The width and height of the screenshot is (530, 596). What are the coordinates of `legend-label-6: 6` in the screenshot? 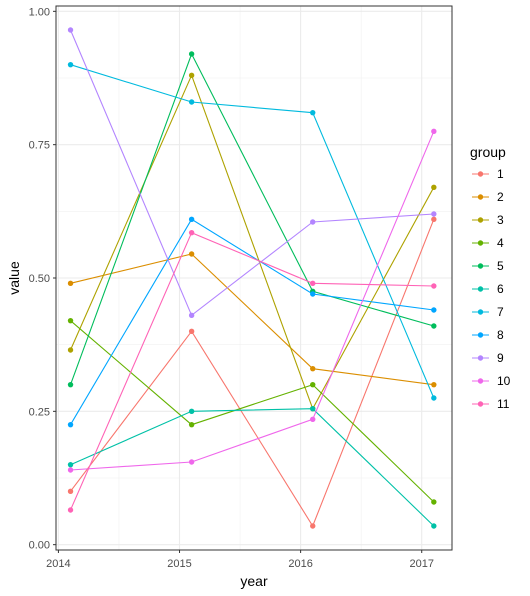 It's located at (500, 289).